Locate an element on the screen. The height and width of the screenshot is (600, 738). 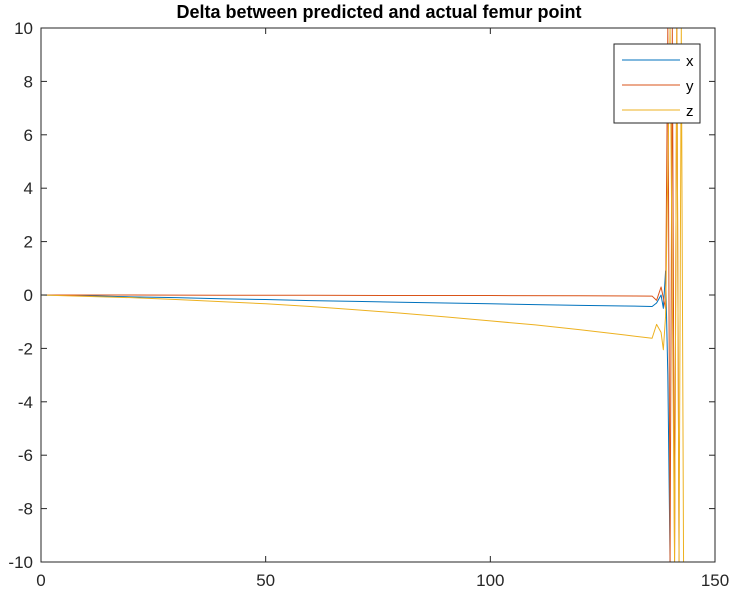
y-tick-label: 8 is located at coordinates (28, 81).